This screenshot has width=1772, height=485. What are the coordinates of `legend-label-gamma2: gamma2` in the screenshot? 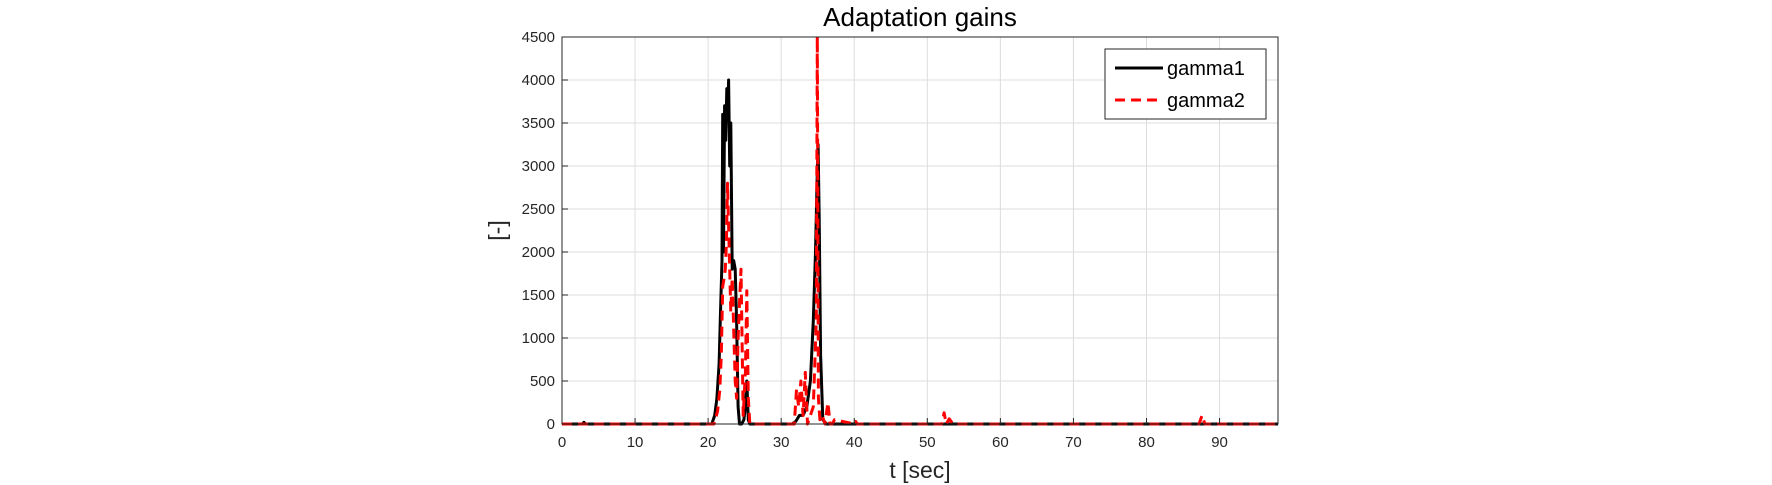 It's located at (1206, 101).